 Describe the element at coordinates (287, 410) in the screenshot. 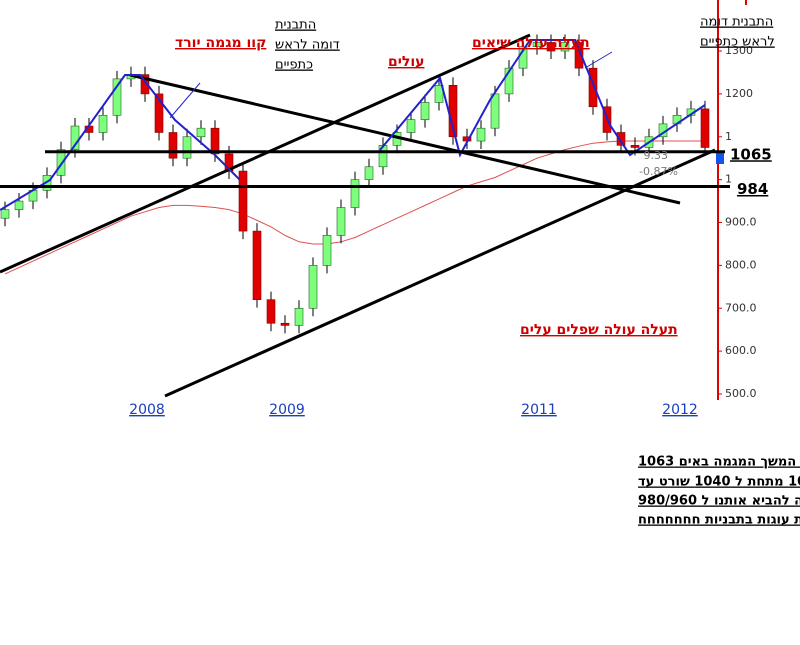

I see `x-label: 2009` at that location.